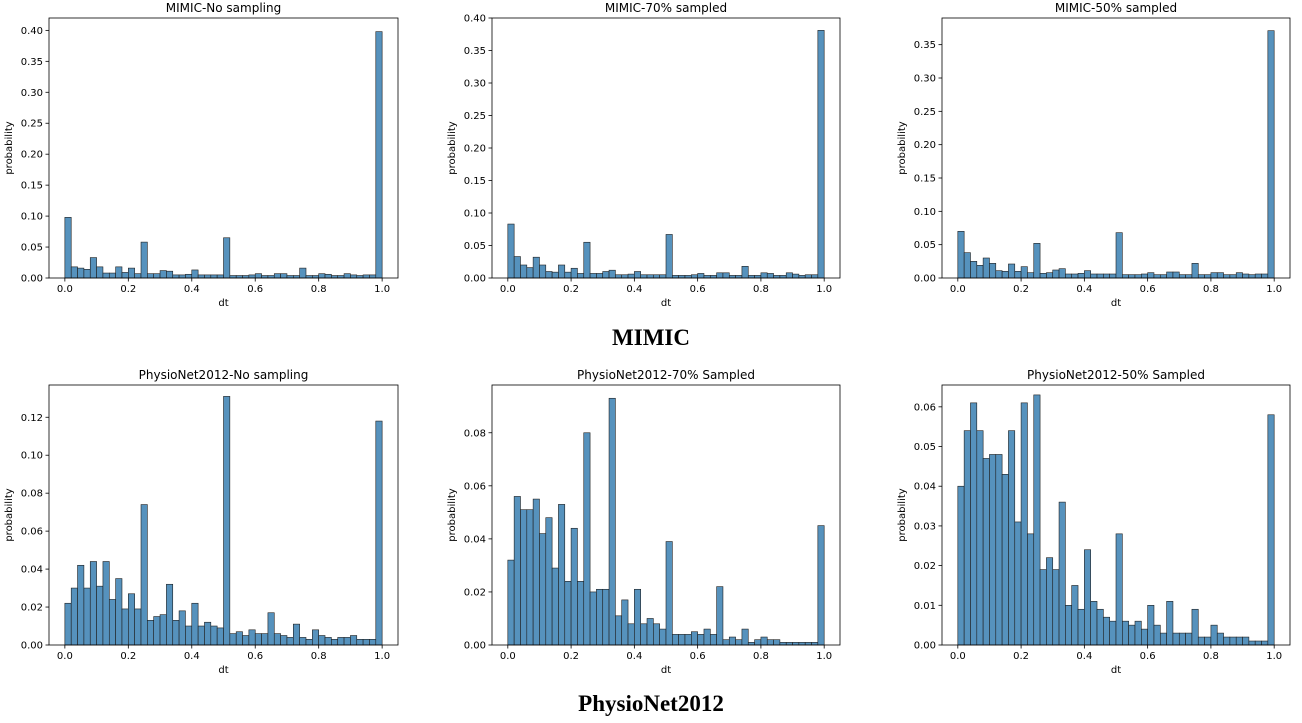 The width and height of the screenshot is (1302, 723). Describe the element at coordinates (65, 289) in the screenshot. I see `x-tick-label: 0.0` at that location.